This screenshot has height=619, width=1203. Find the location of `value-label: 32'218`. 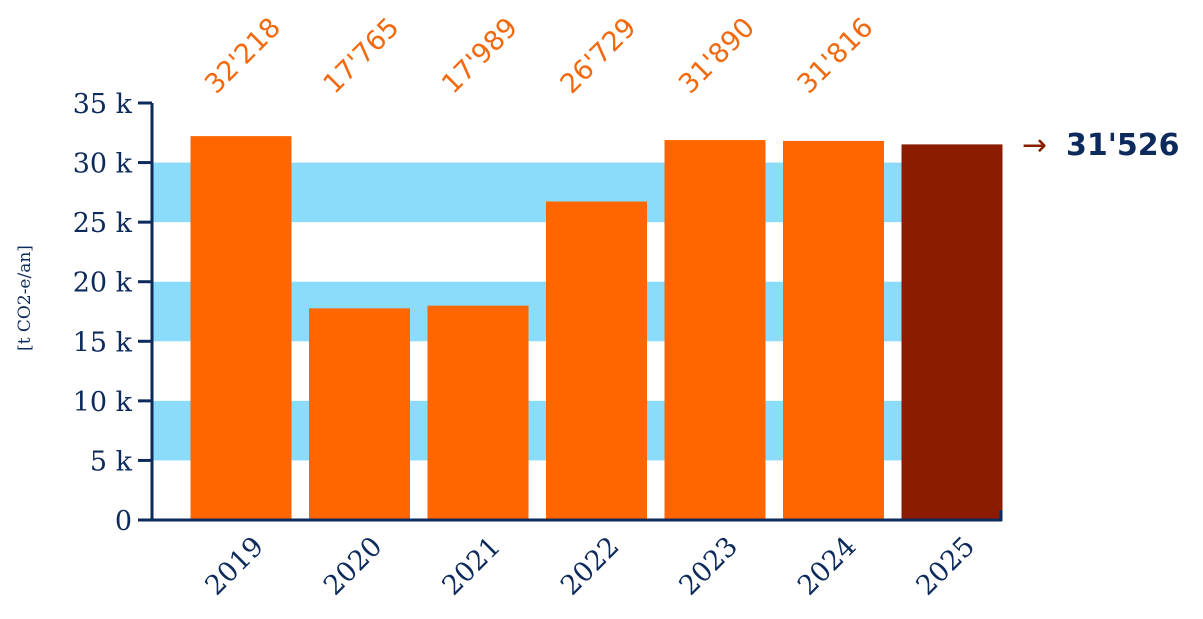

value-label: 32'218 is located at coordinates (243, 56).